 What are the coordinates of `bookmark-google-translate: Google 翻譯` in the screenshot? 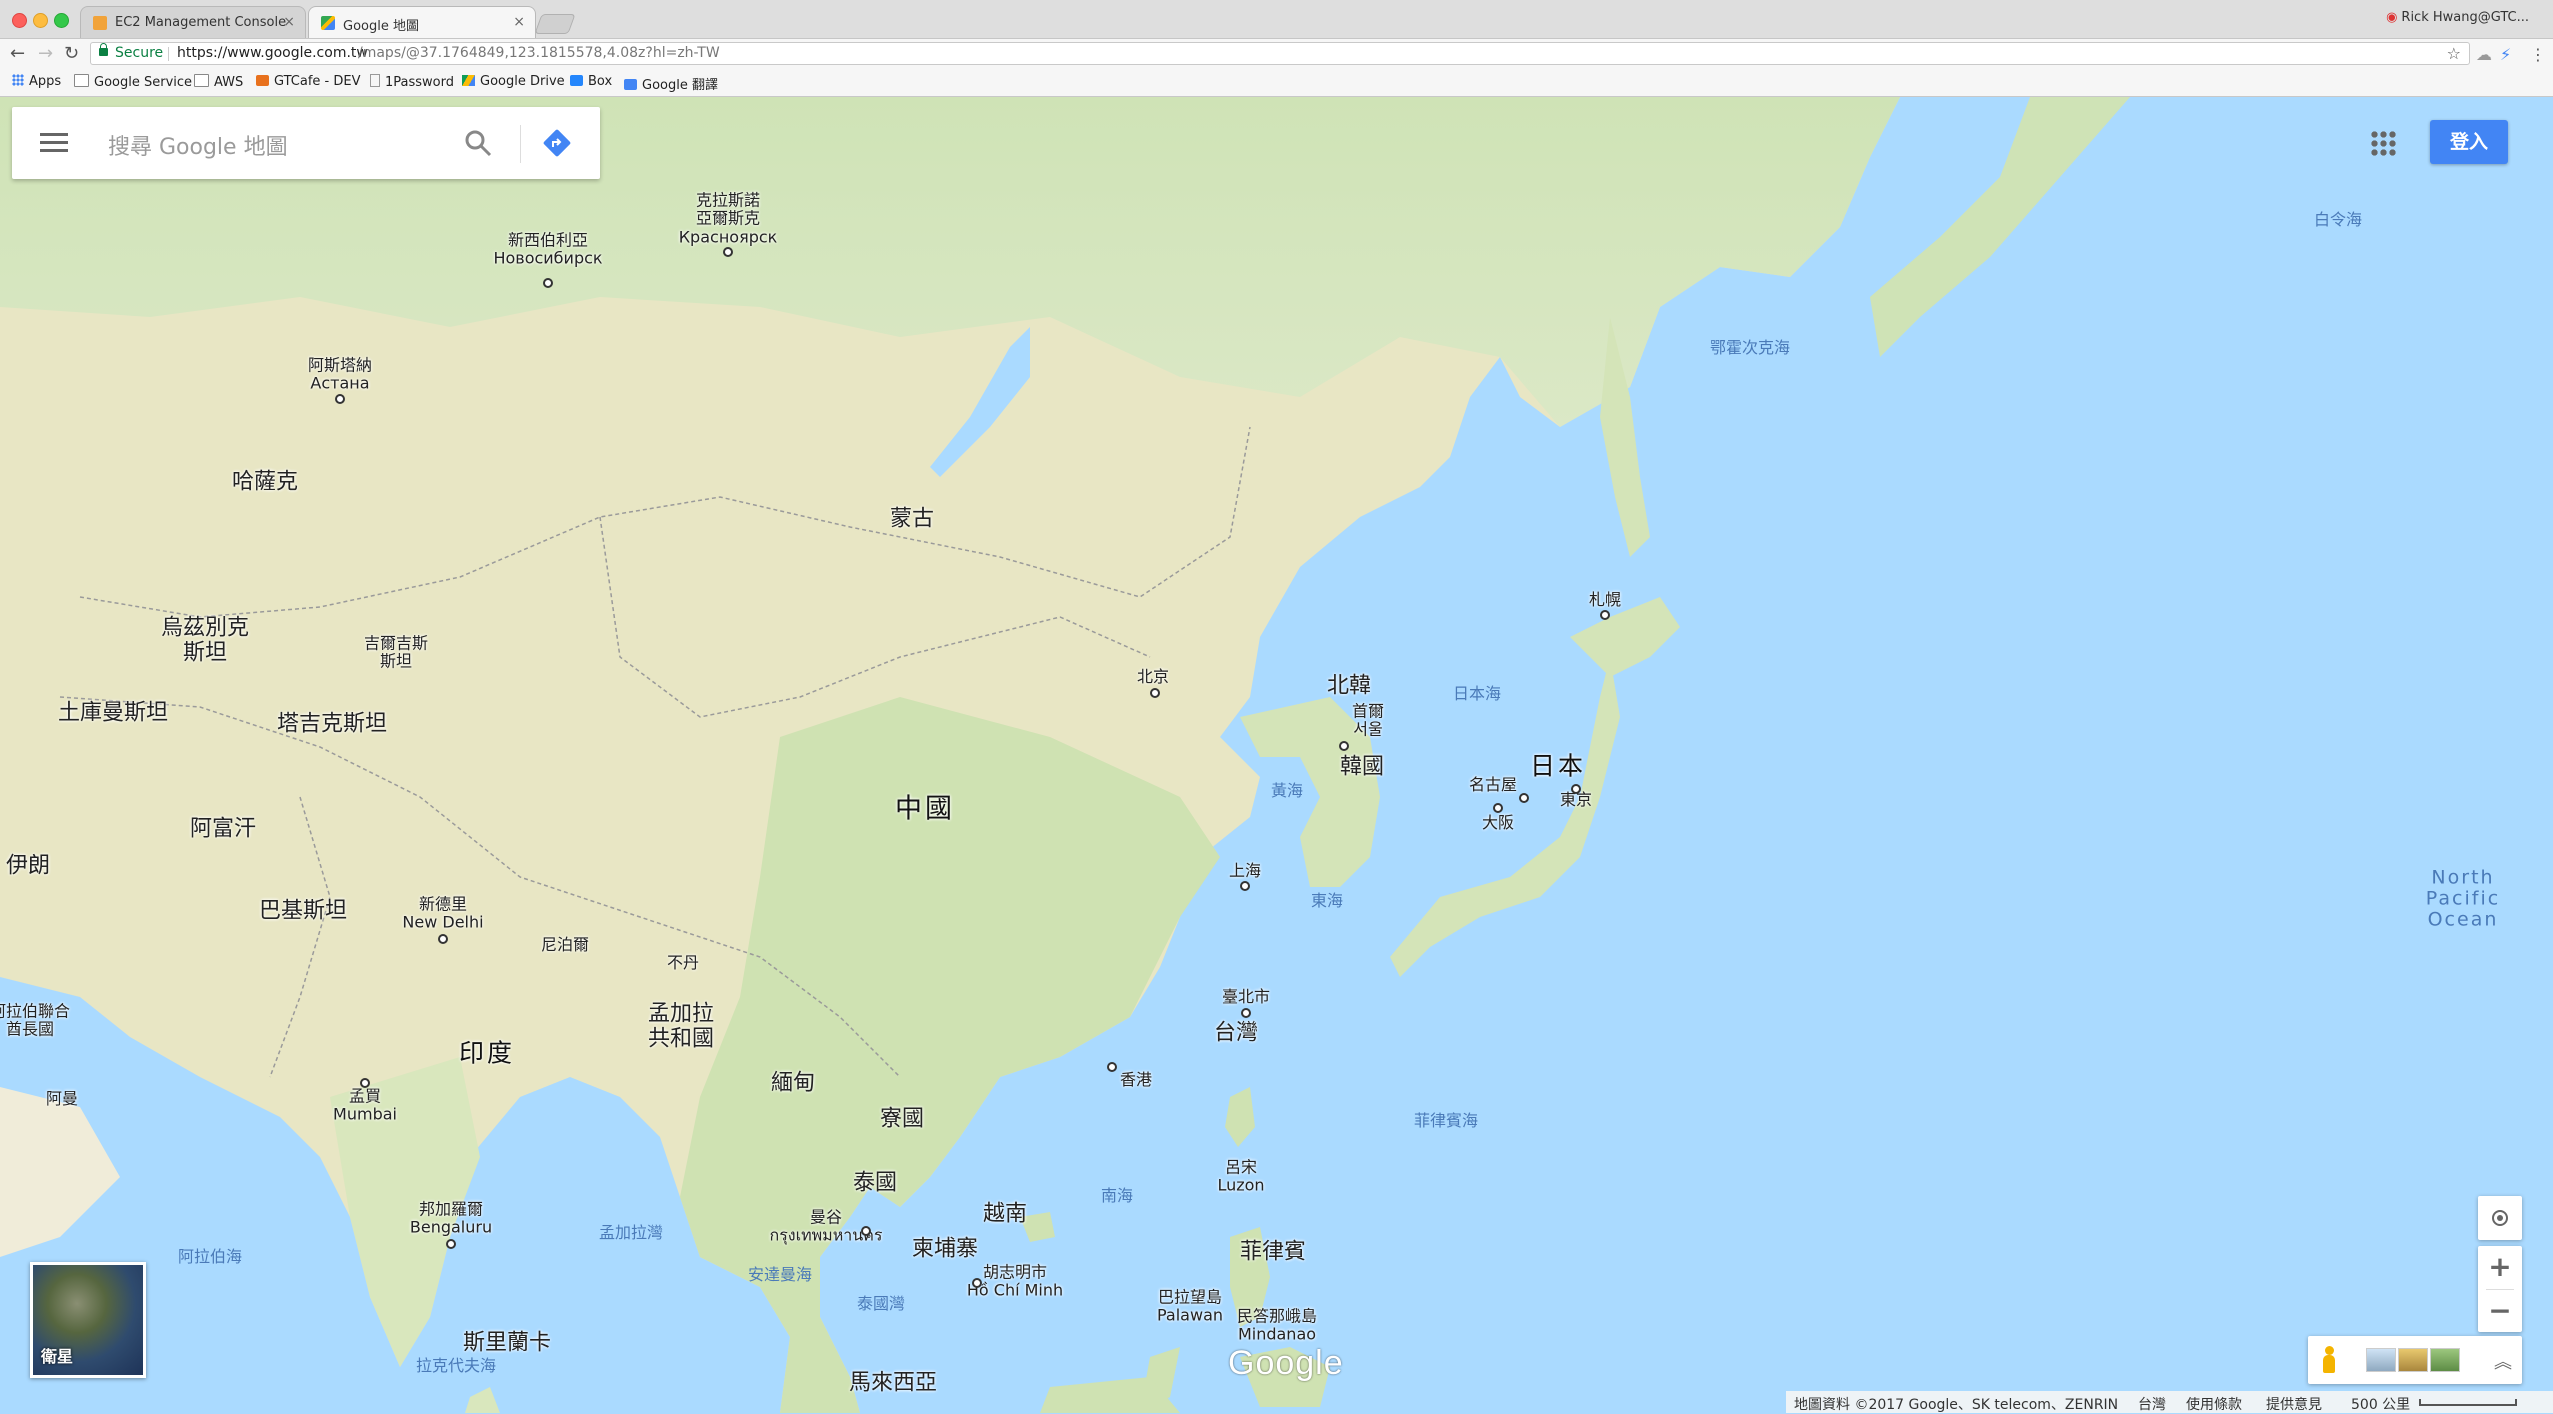 It's located at (671, 83).